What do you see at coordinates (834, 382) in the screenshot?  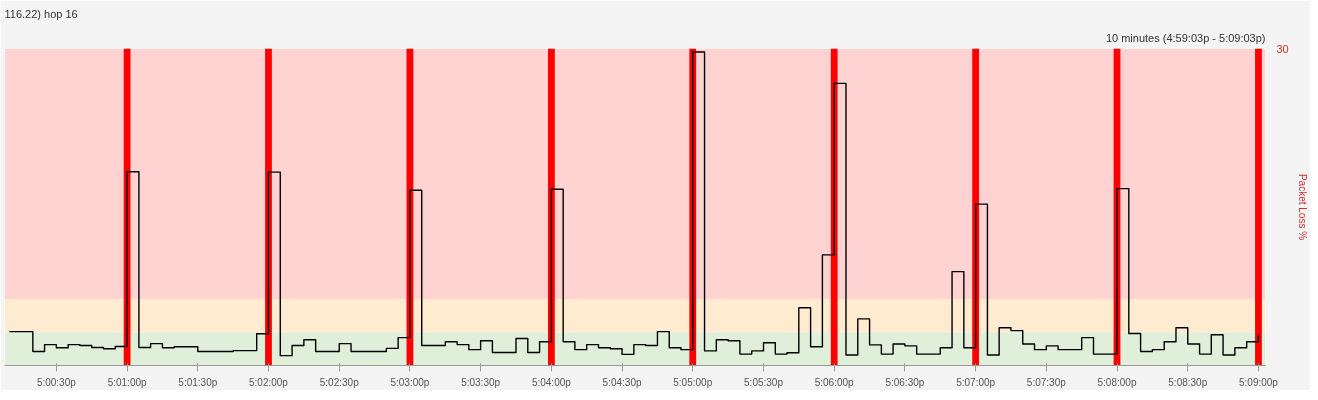 I see `x-tick-label: 5:06:00p` at bounding box center [834, 382].